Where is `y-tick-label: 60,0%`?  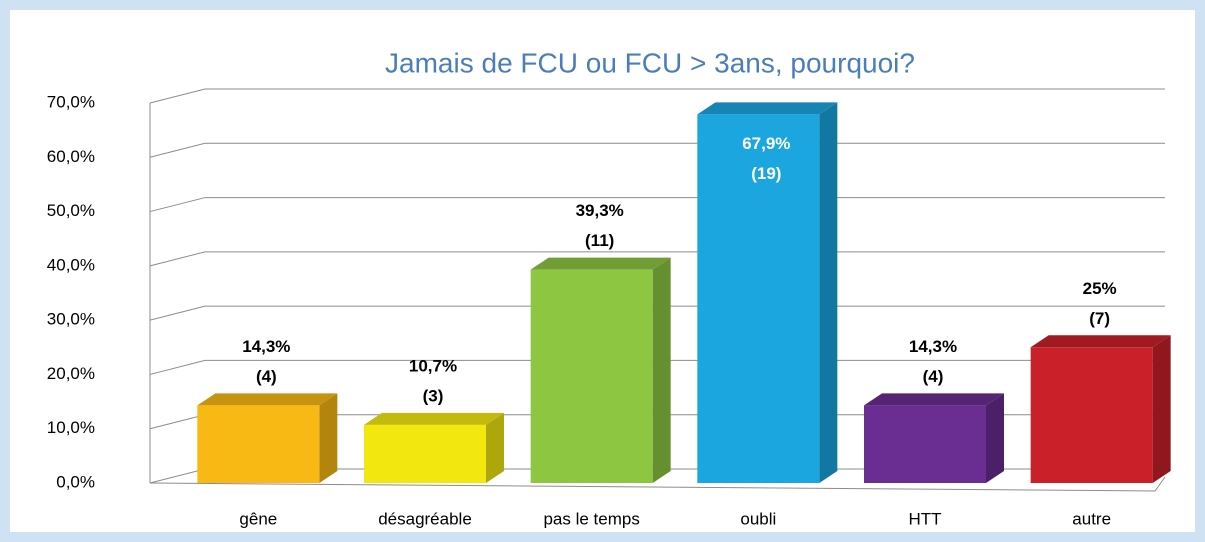
y-tick-label: 60,0% is located at coordinates (71, 156).